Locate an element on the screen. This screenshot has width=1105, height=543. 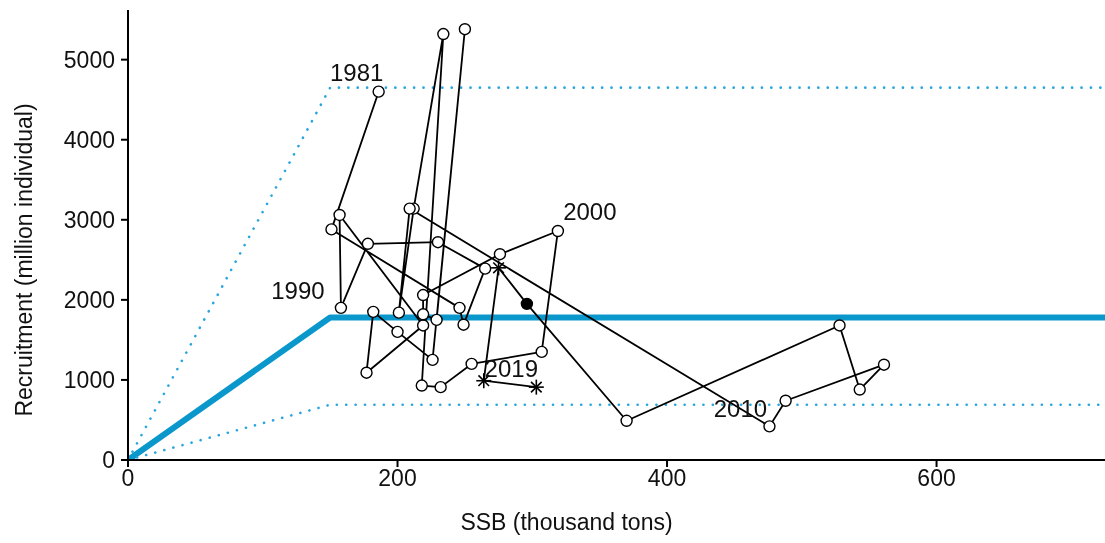
y-tick-label: 5000 is located at coordinates (89, 59).